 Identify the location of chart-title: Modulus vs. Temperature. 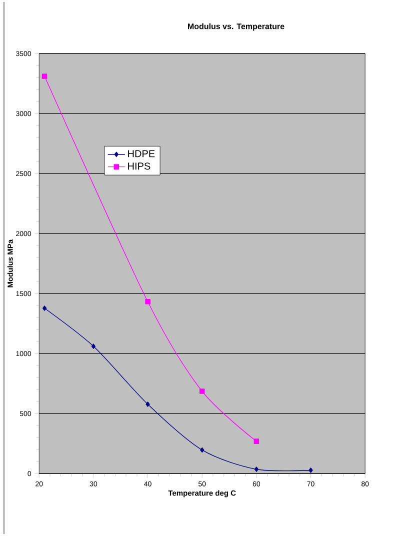
(236, 27).